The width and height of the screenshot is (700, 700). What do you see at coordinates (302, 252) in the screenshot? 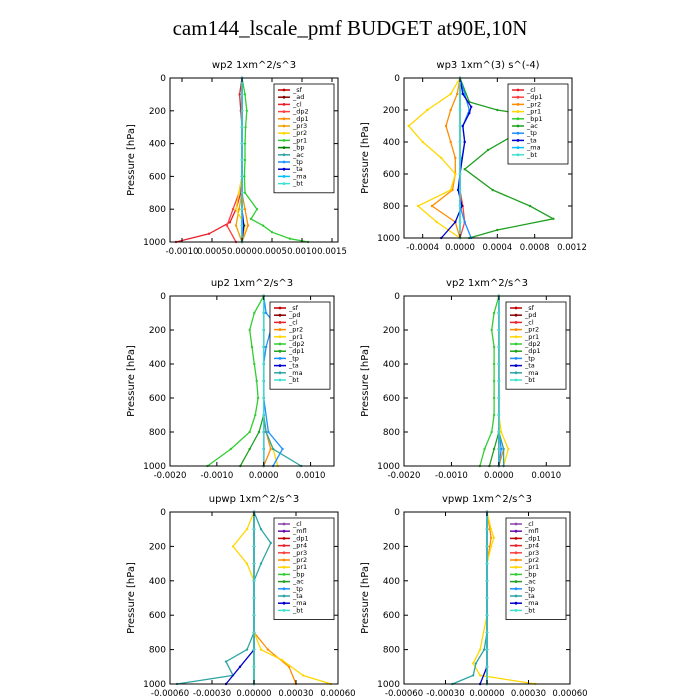
I see `x-tick-label: 0.0010` at bounding box center [302, 252].